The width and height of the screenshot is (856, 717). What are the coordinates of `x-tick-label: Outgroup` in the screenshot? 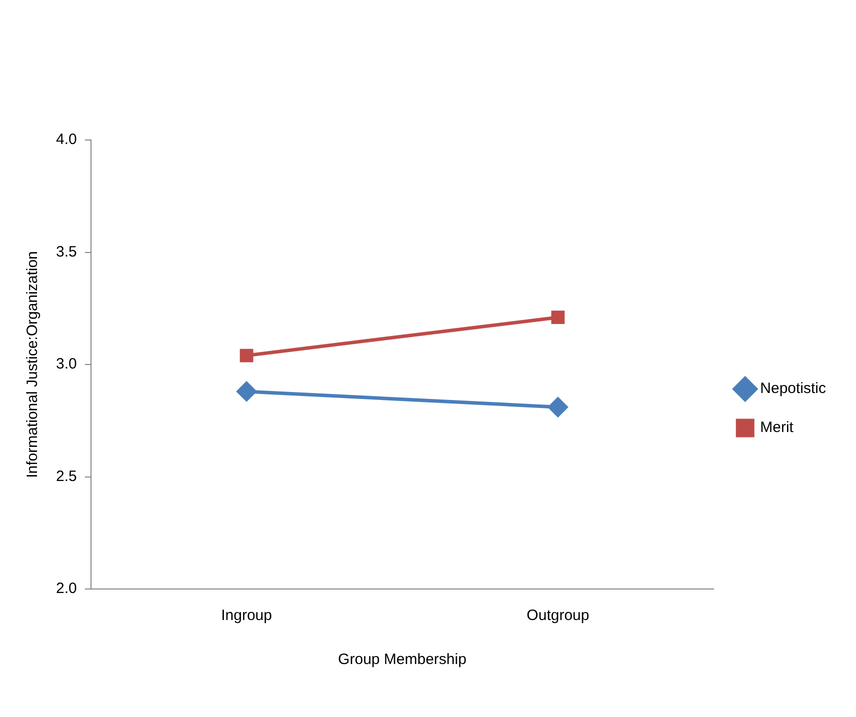 It's located at (558, 615).